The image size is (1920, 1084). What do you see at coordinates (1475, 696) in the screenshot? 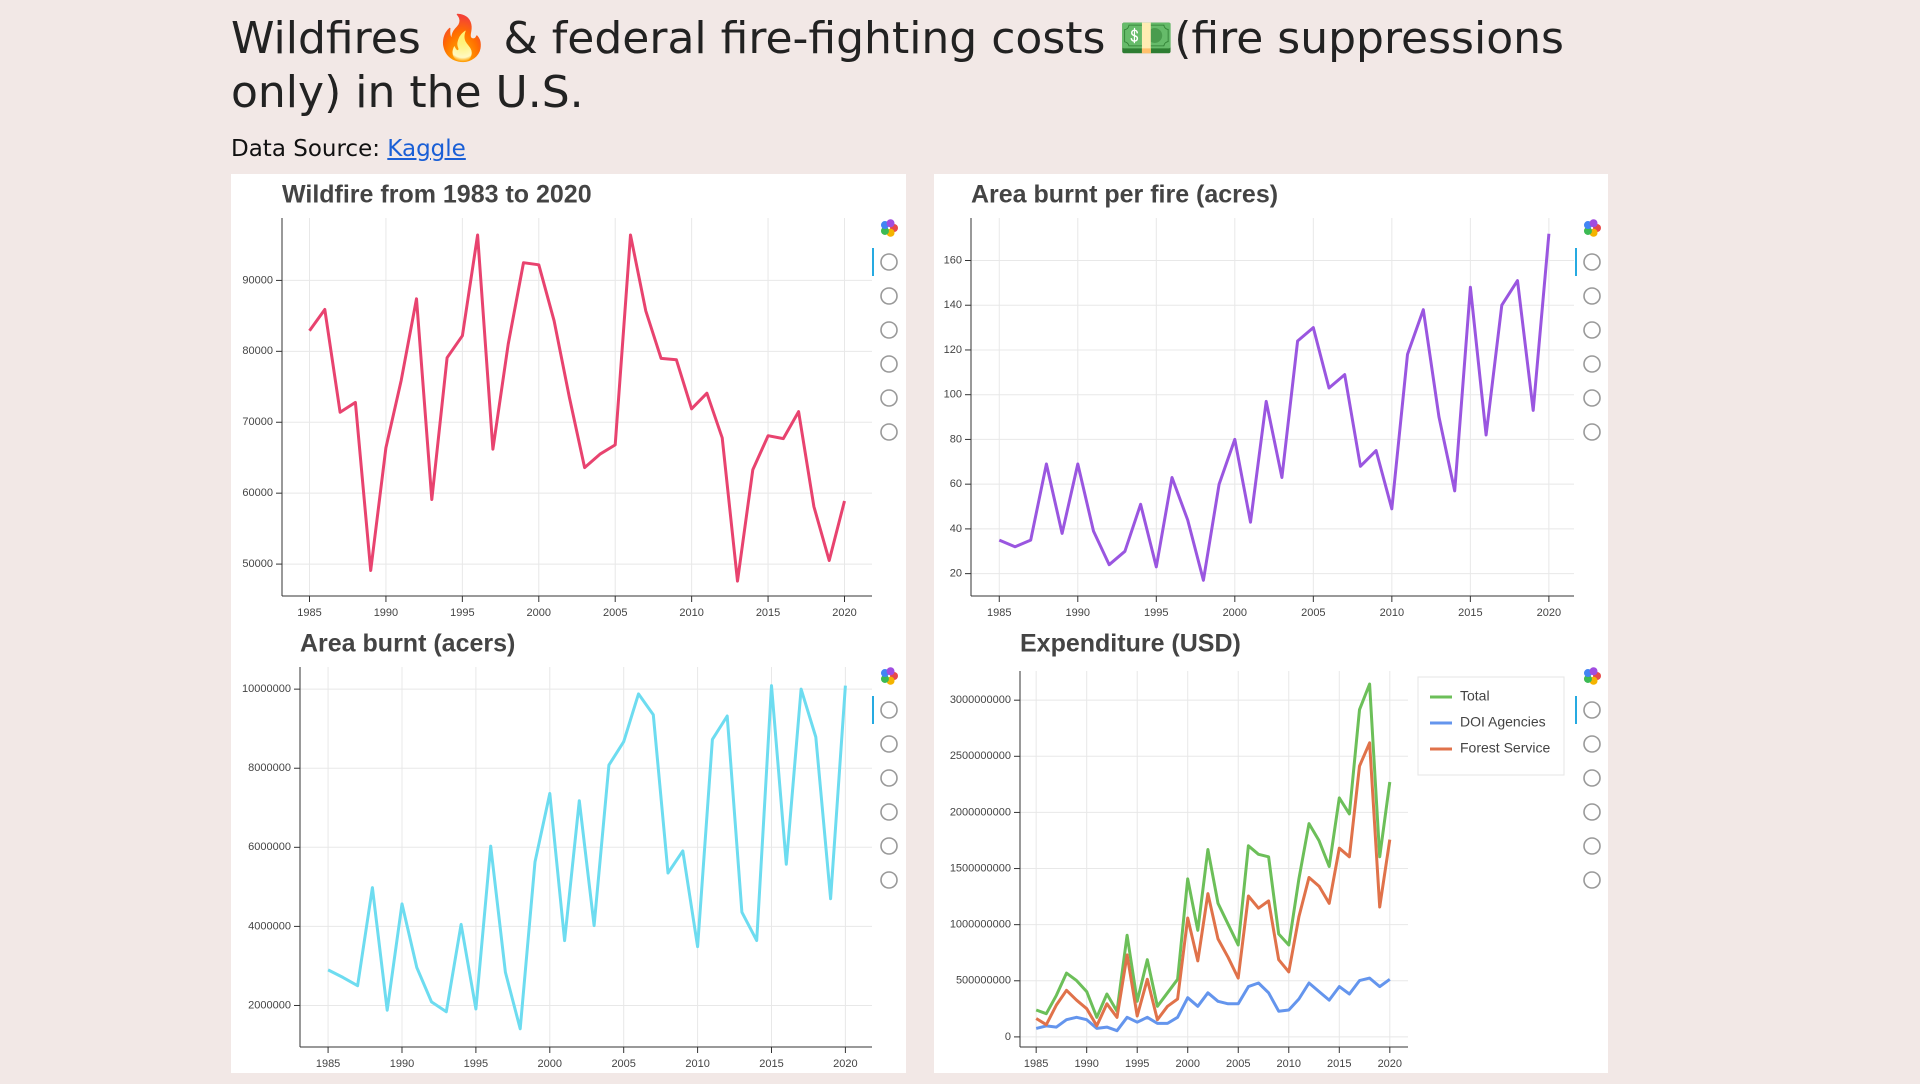
I see `legend-label: Total` at bounding box center [1475, 696].